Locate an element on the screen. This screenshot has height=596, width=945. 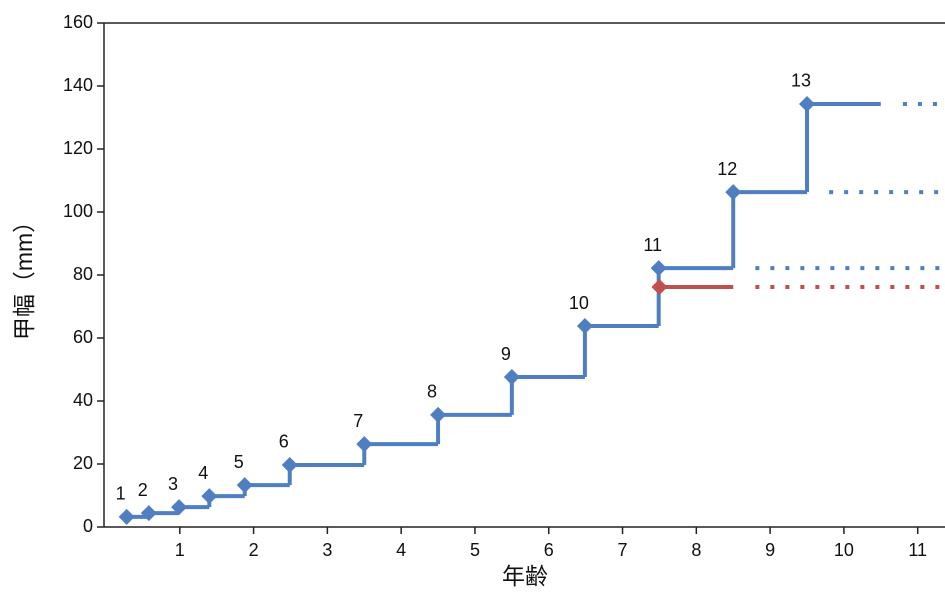
y-tick-label: 20 is located at coordinates (83, 463).